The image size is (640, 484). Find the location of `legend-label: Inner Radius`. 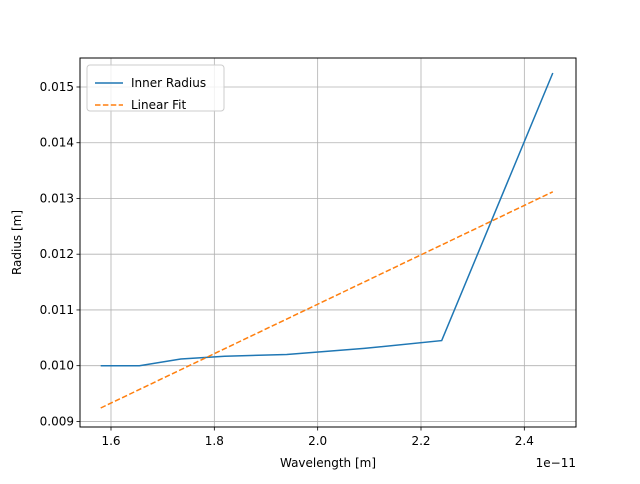

legend-label: Inner Radius is located at coordinates (168, 83).